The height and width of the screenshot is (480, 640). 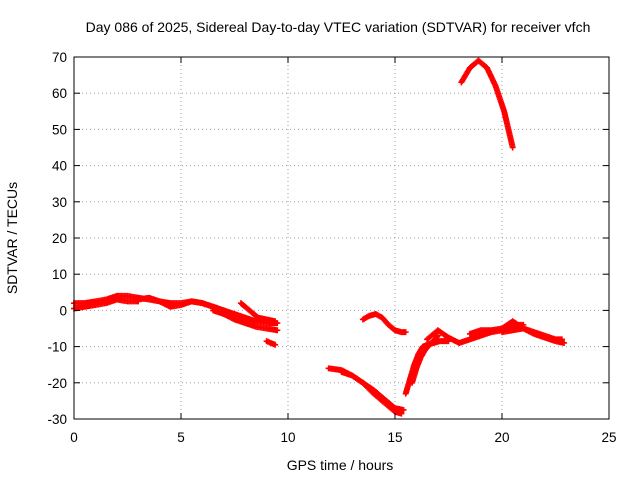 What do you see at coordinates (59, 274) in the screenshot?
I see `y-tick-label: 10` at bounding box center [59, 274].